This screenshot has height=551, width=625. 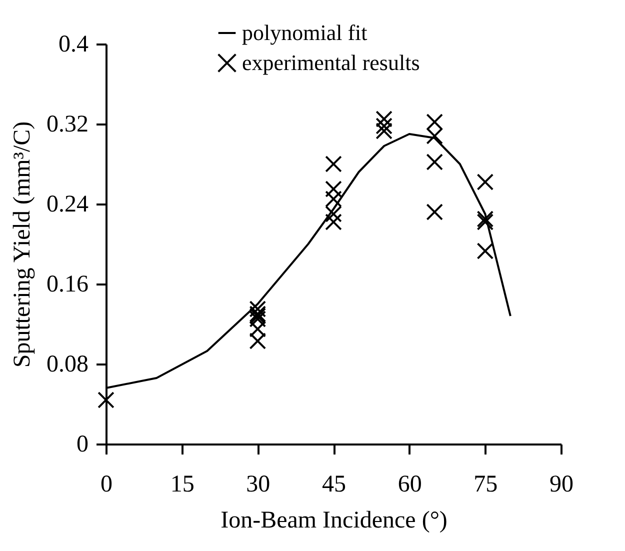 What do you see at coordinates (258, 485) in the screenshot?
I see `x-tick-label: 30` at bounding box center [258, 485].